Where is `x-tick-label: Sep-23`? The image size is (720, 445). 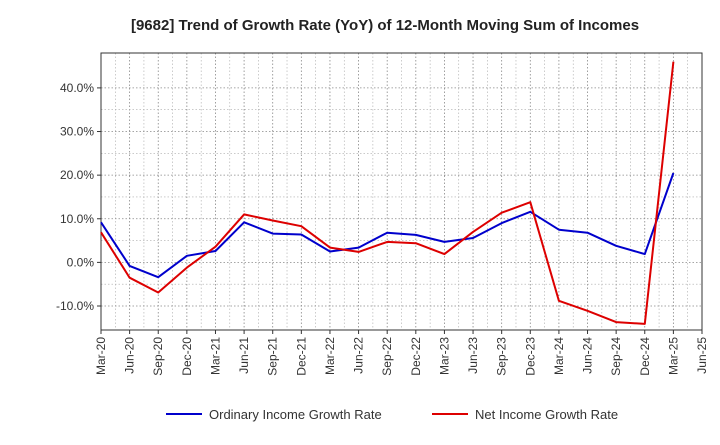
x-tick-label: Sep-23 is located at coordinates (502, 356).